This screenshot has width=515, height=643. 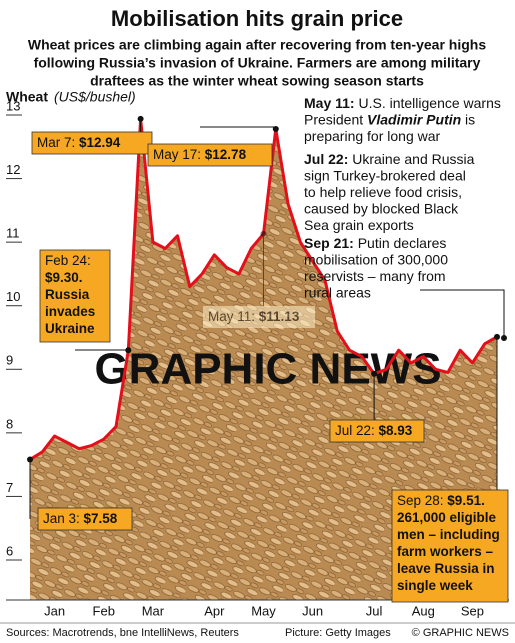 I want to click on annotation-line: Jan 3: $7.58, so click(x=80, y=518).